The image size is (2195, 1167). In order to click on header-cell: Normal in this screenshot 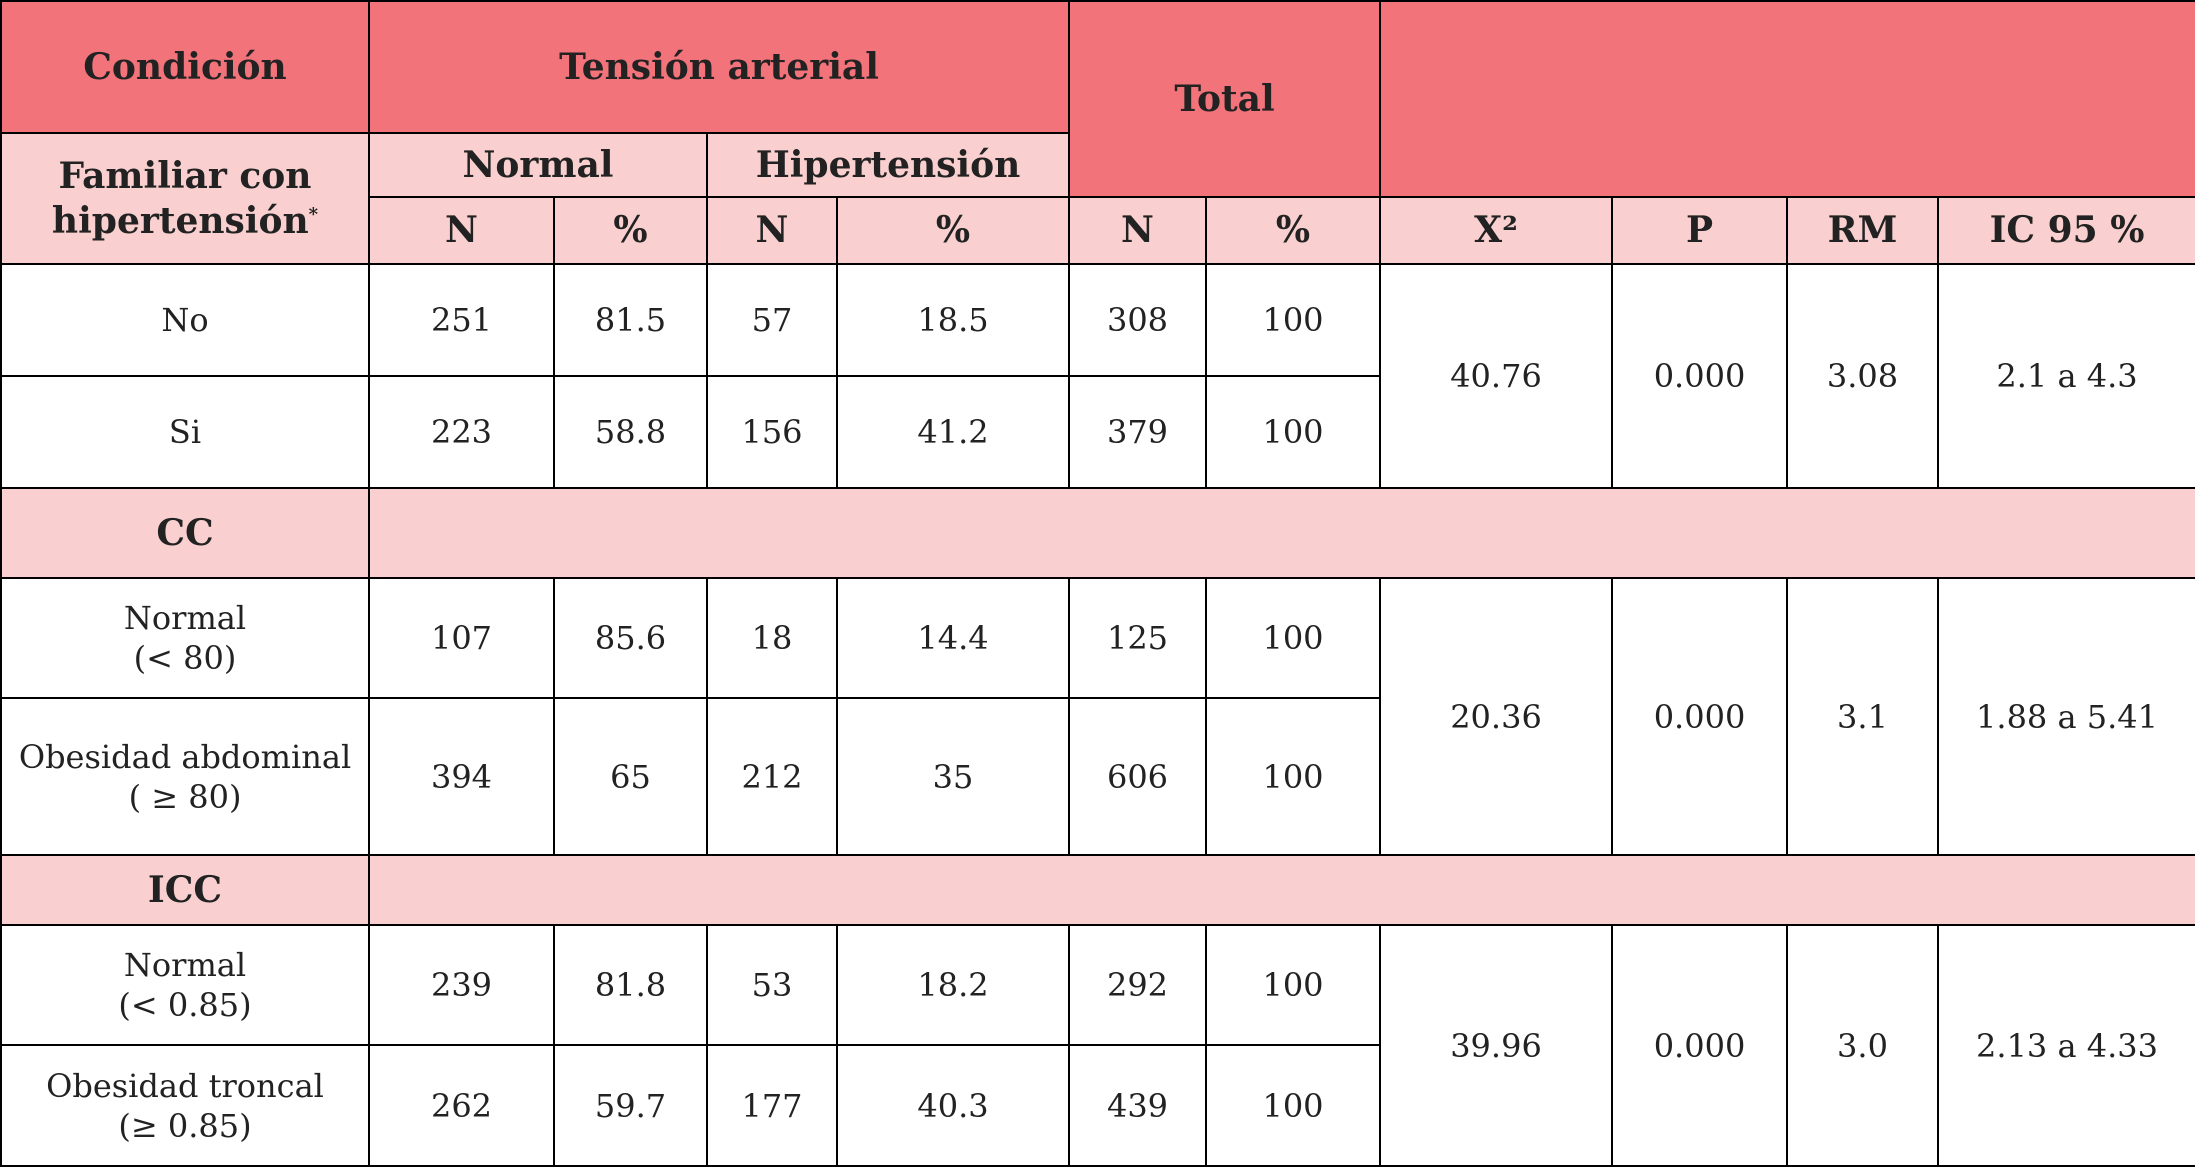, I will do `click(538, 165)`.